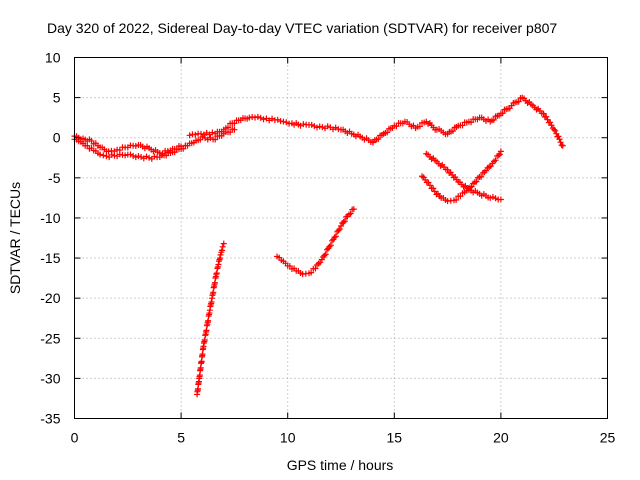 The image size is (640, 480). What do you see at coordinates (181, 438) in the screenshot?
I see `x-tick-label: 5` at bounding box center [181, 438].